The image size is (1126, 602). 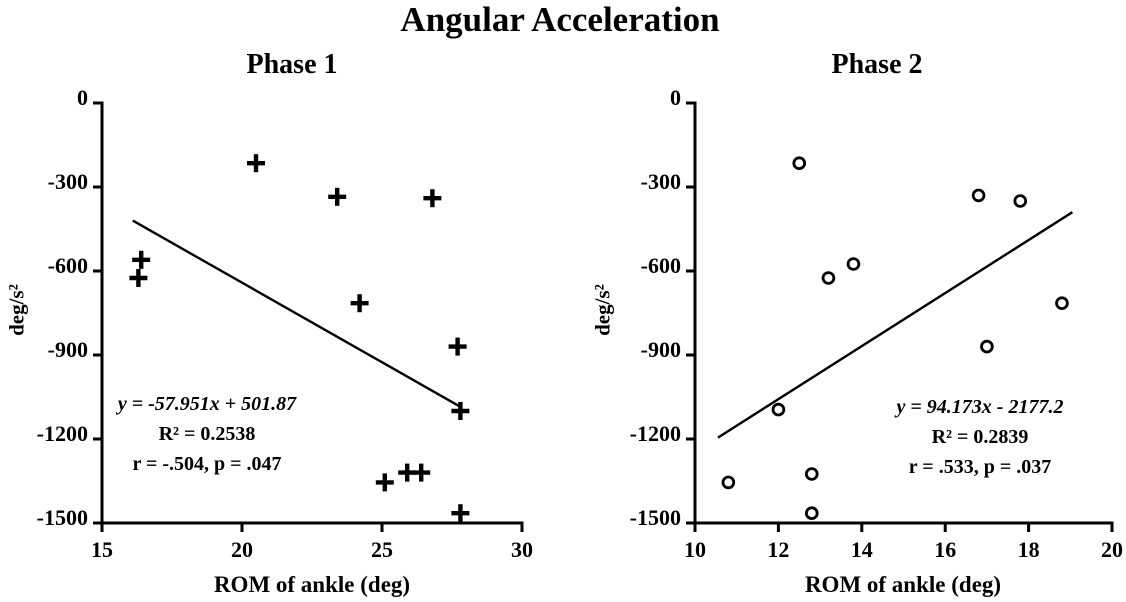 I want to click on phase2-equation: y = 94.173x - 2177.2, so click(x=980, y=407).